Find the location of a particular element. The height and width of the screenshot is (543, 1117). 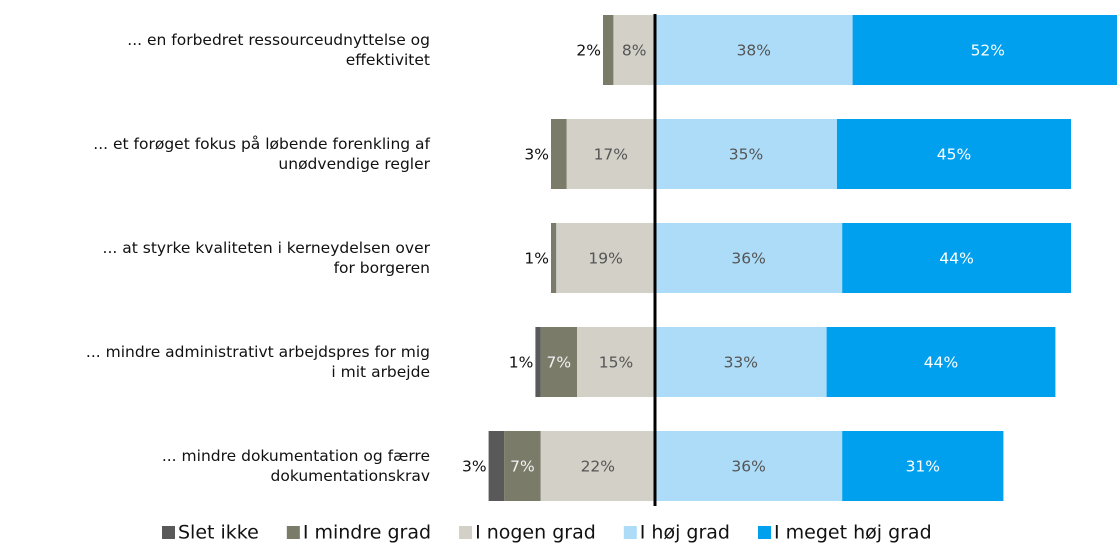

value-label: 19% is located at coordinates (605, 259).